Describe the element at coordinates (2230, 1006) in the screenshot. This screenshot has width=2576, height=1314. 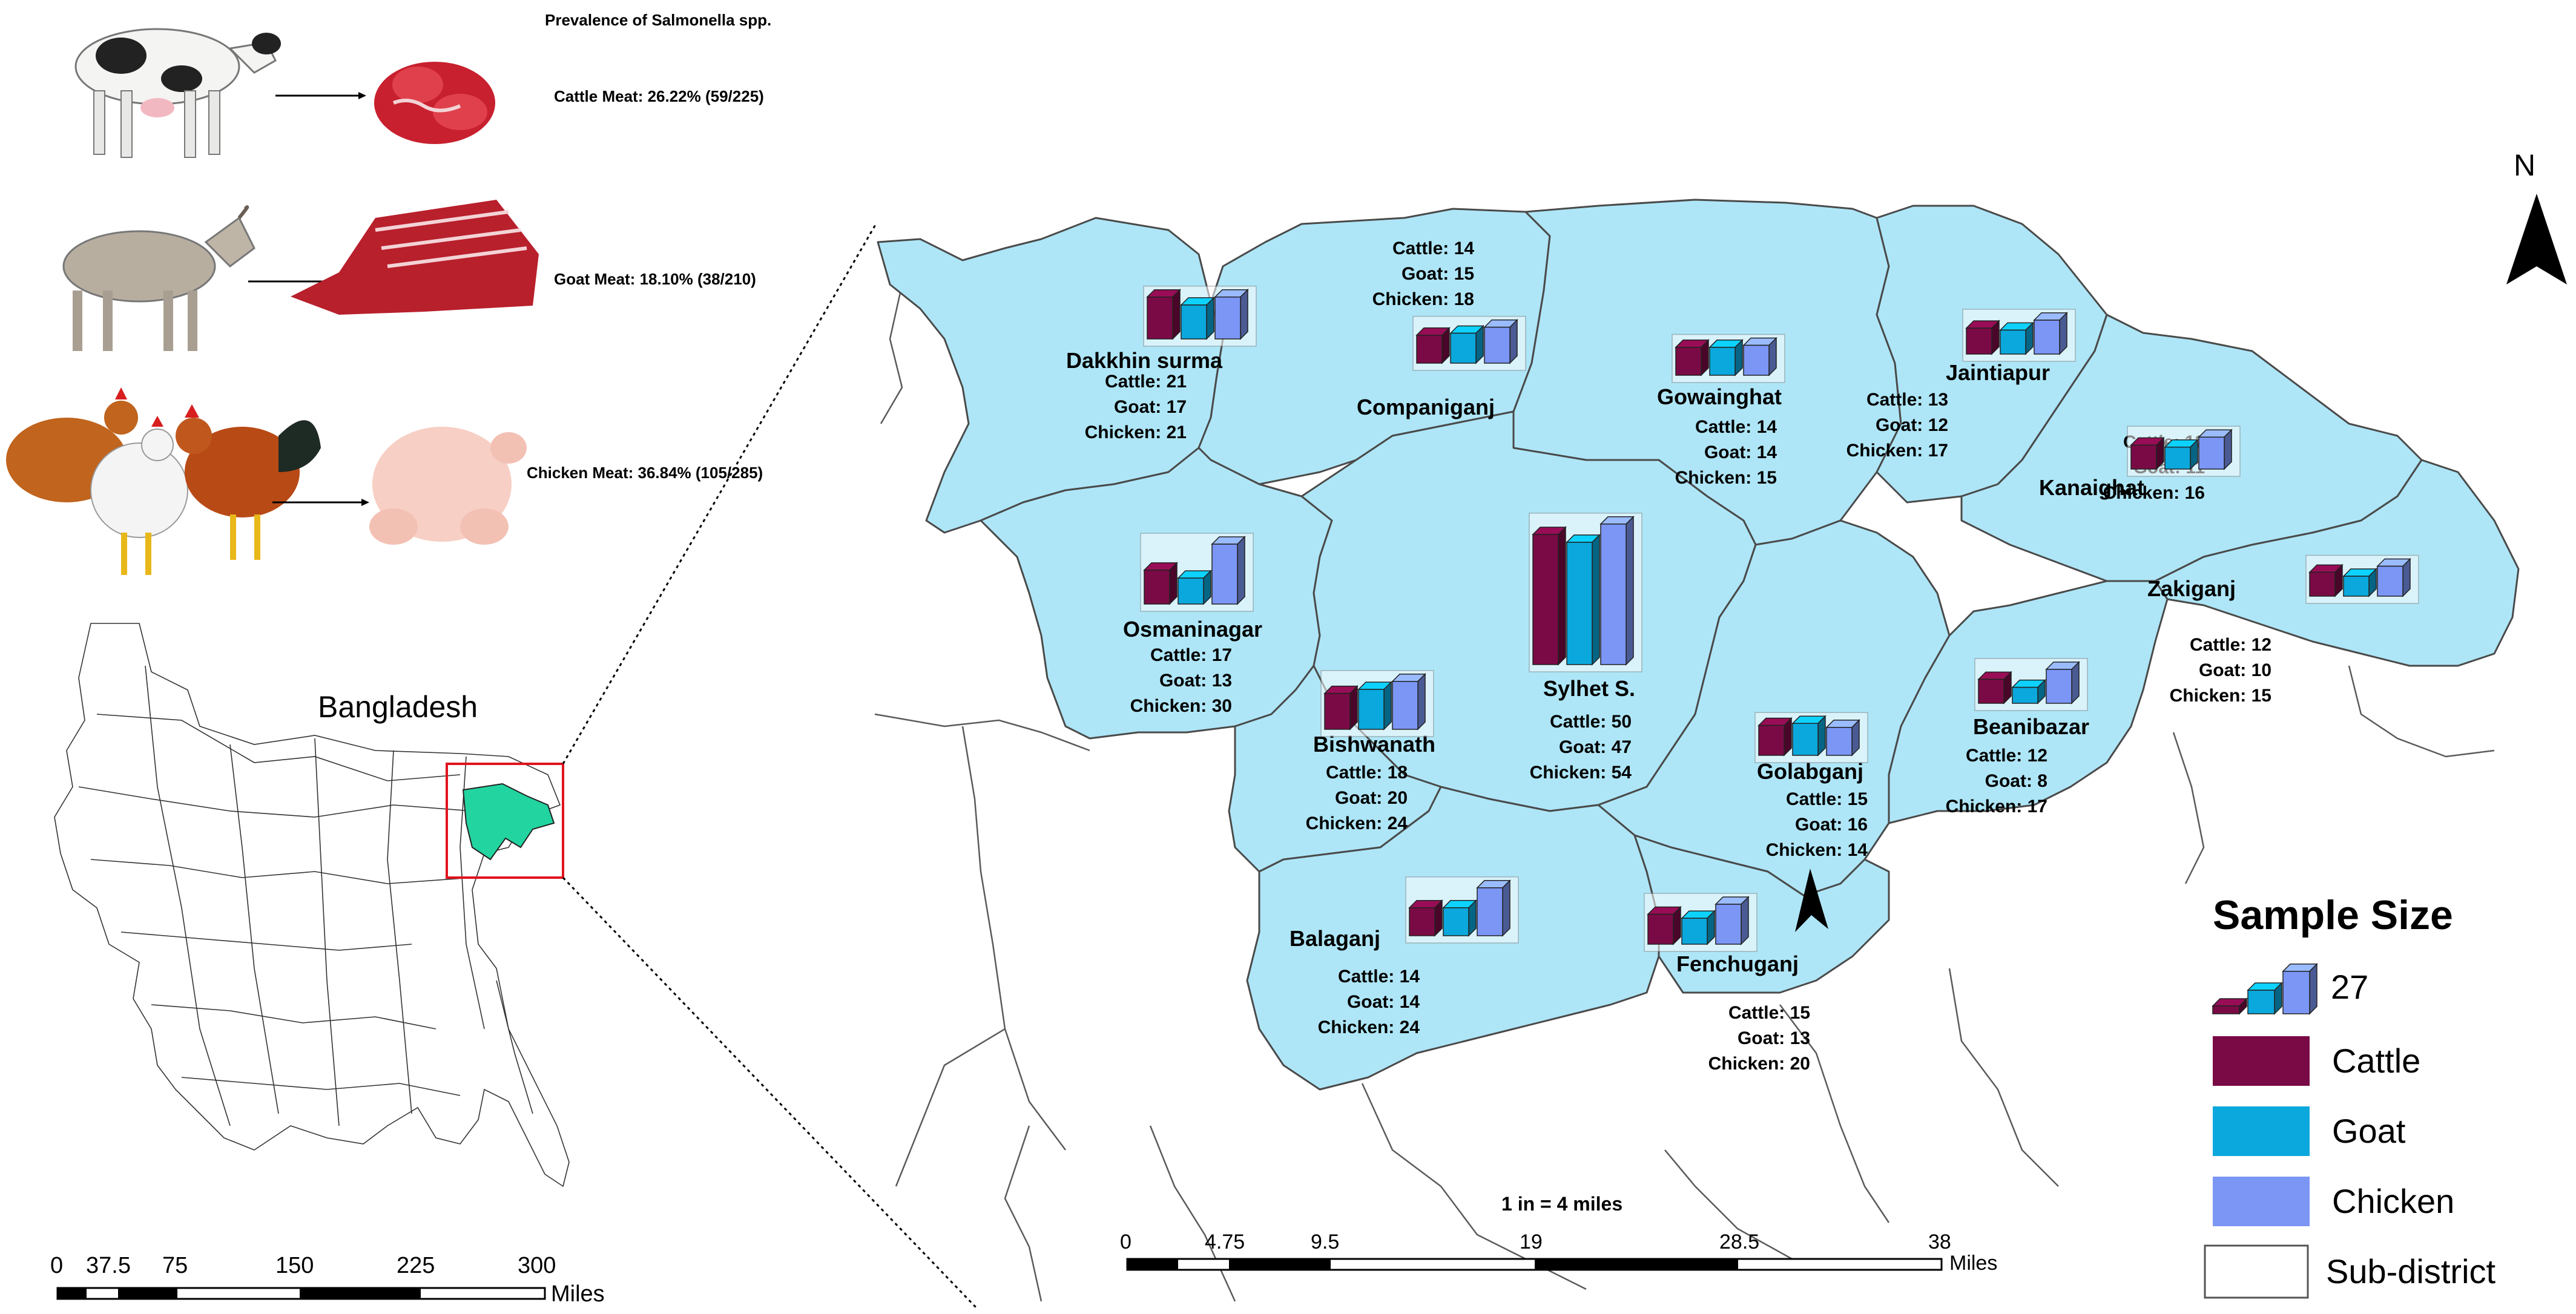
I see `legend-size-bar-cattle` at that location.